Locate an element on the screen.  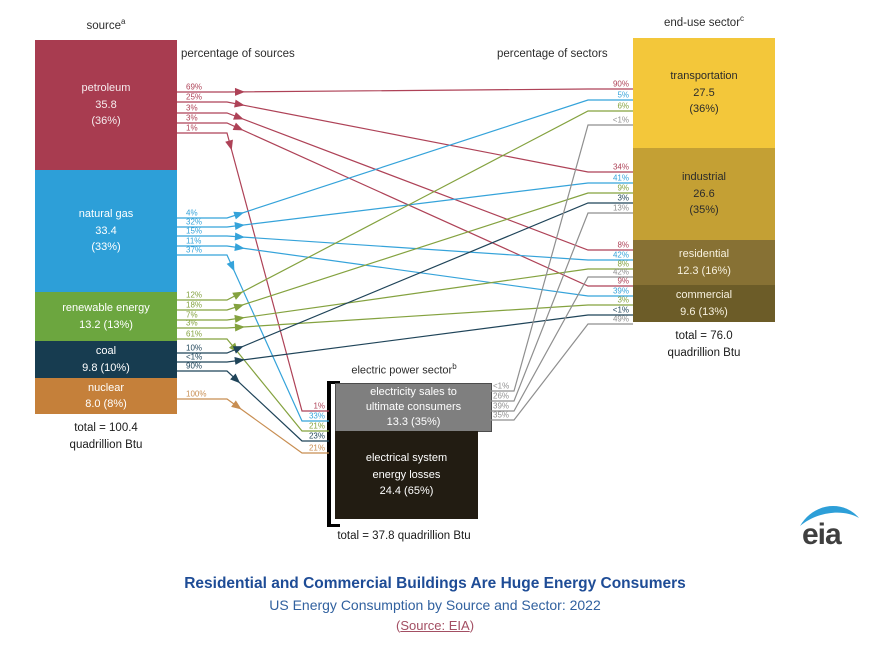
flow-target-percent-label: 6% is located at coordinates (623, 106).